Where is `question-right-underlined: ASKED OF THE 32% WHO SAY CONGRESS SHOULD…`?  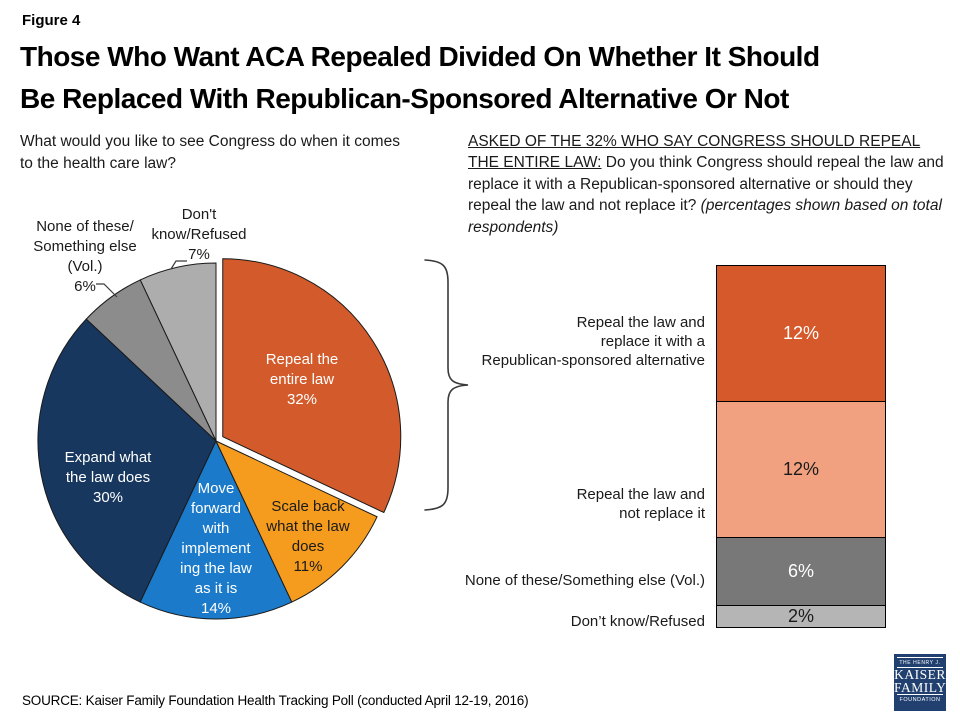
question-right-underlined: ASKED OF THE 32% WHO SAY CONGRESS SHOULD… is located at coordinates (694, 152).